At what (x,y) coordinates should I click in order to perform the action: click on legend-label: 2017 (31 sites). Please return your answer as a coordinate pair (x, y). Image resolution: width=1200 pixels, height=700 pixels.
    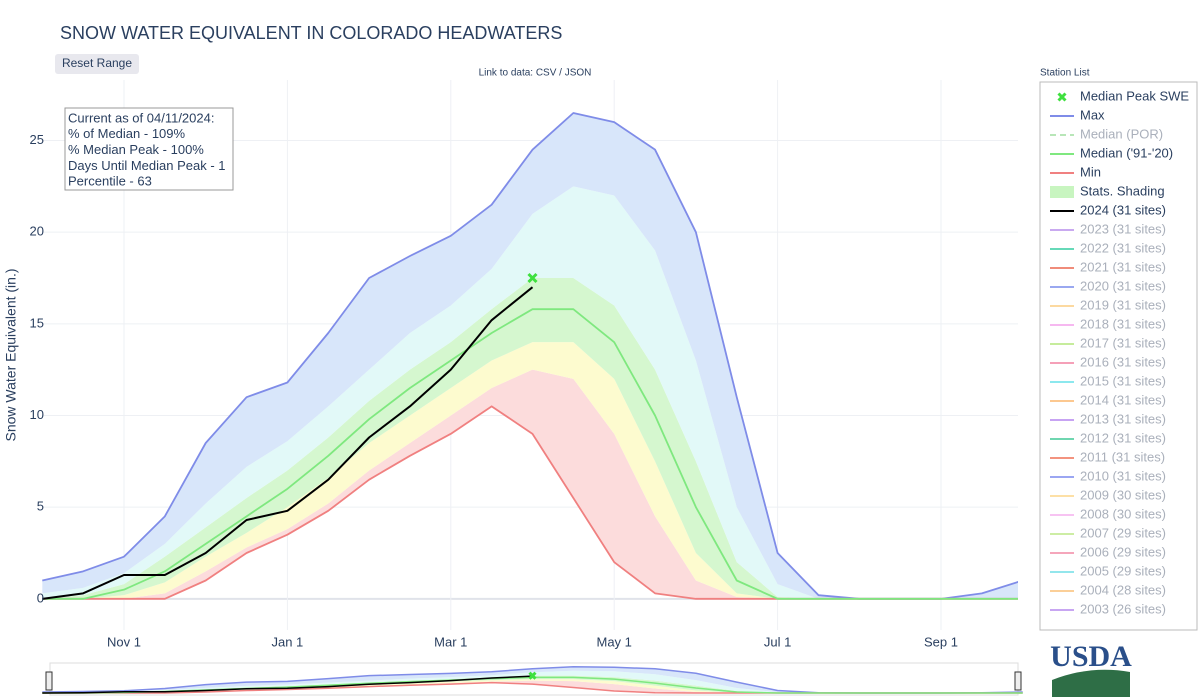
    Looking at the image, I should click on (1123, 342).